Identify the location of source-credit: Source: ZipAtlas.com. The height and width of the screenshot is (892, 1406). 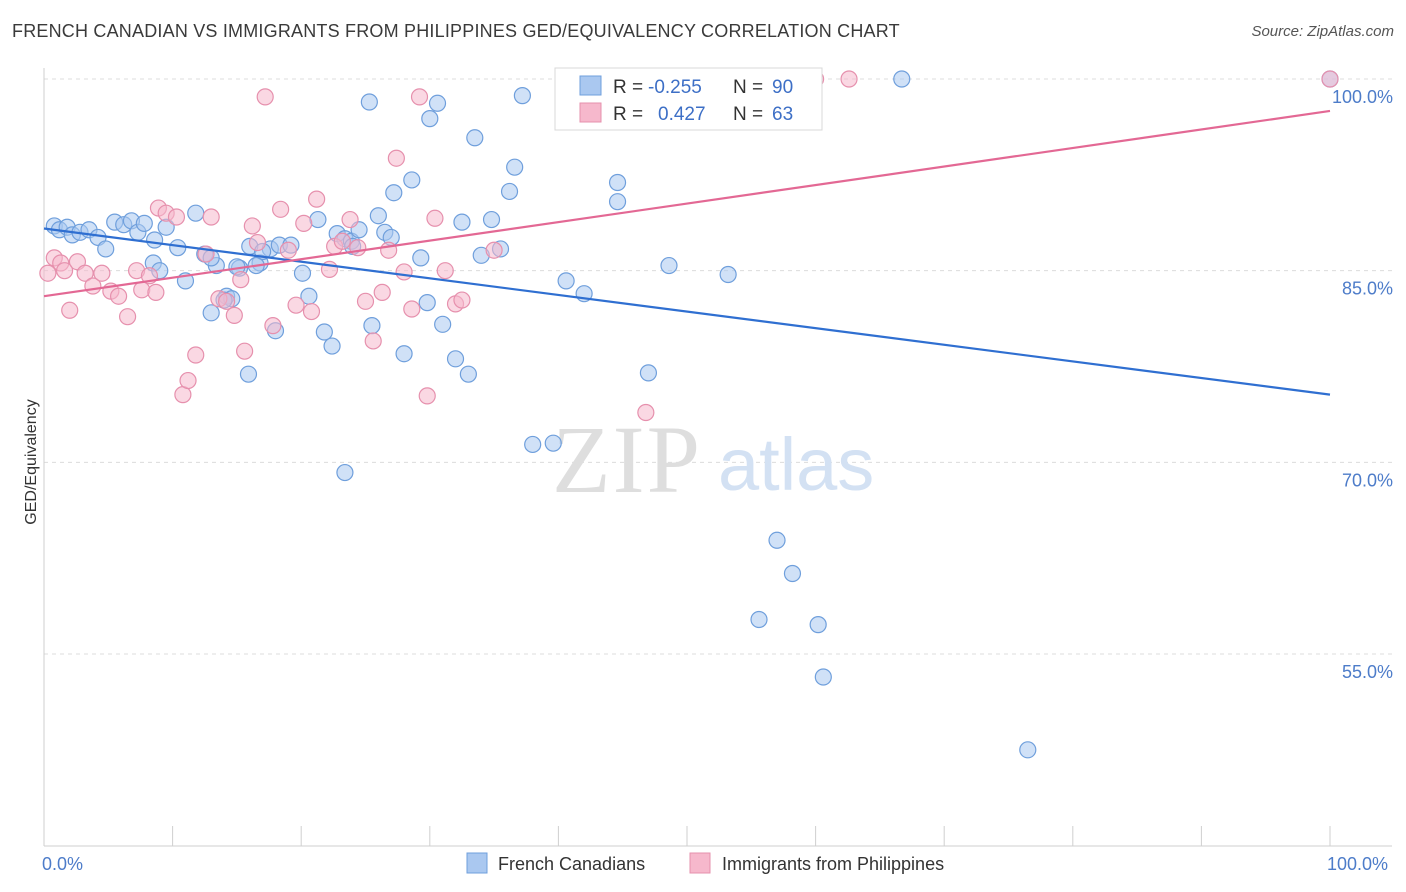
(1322, 31).